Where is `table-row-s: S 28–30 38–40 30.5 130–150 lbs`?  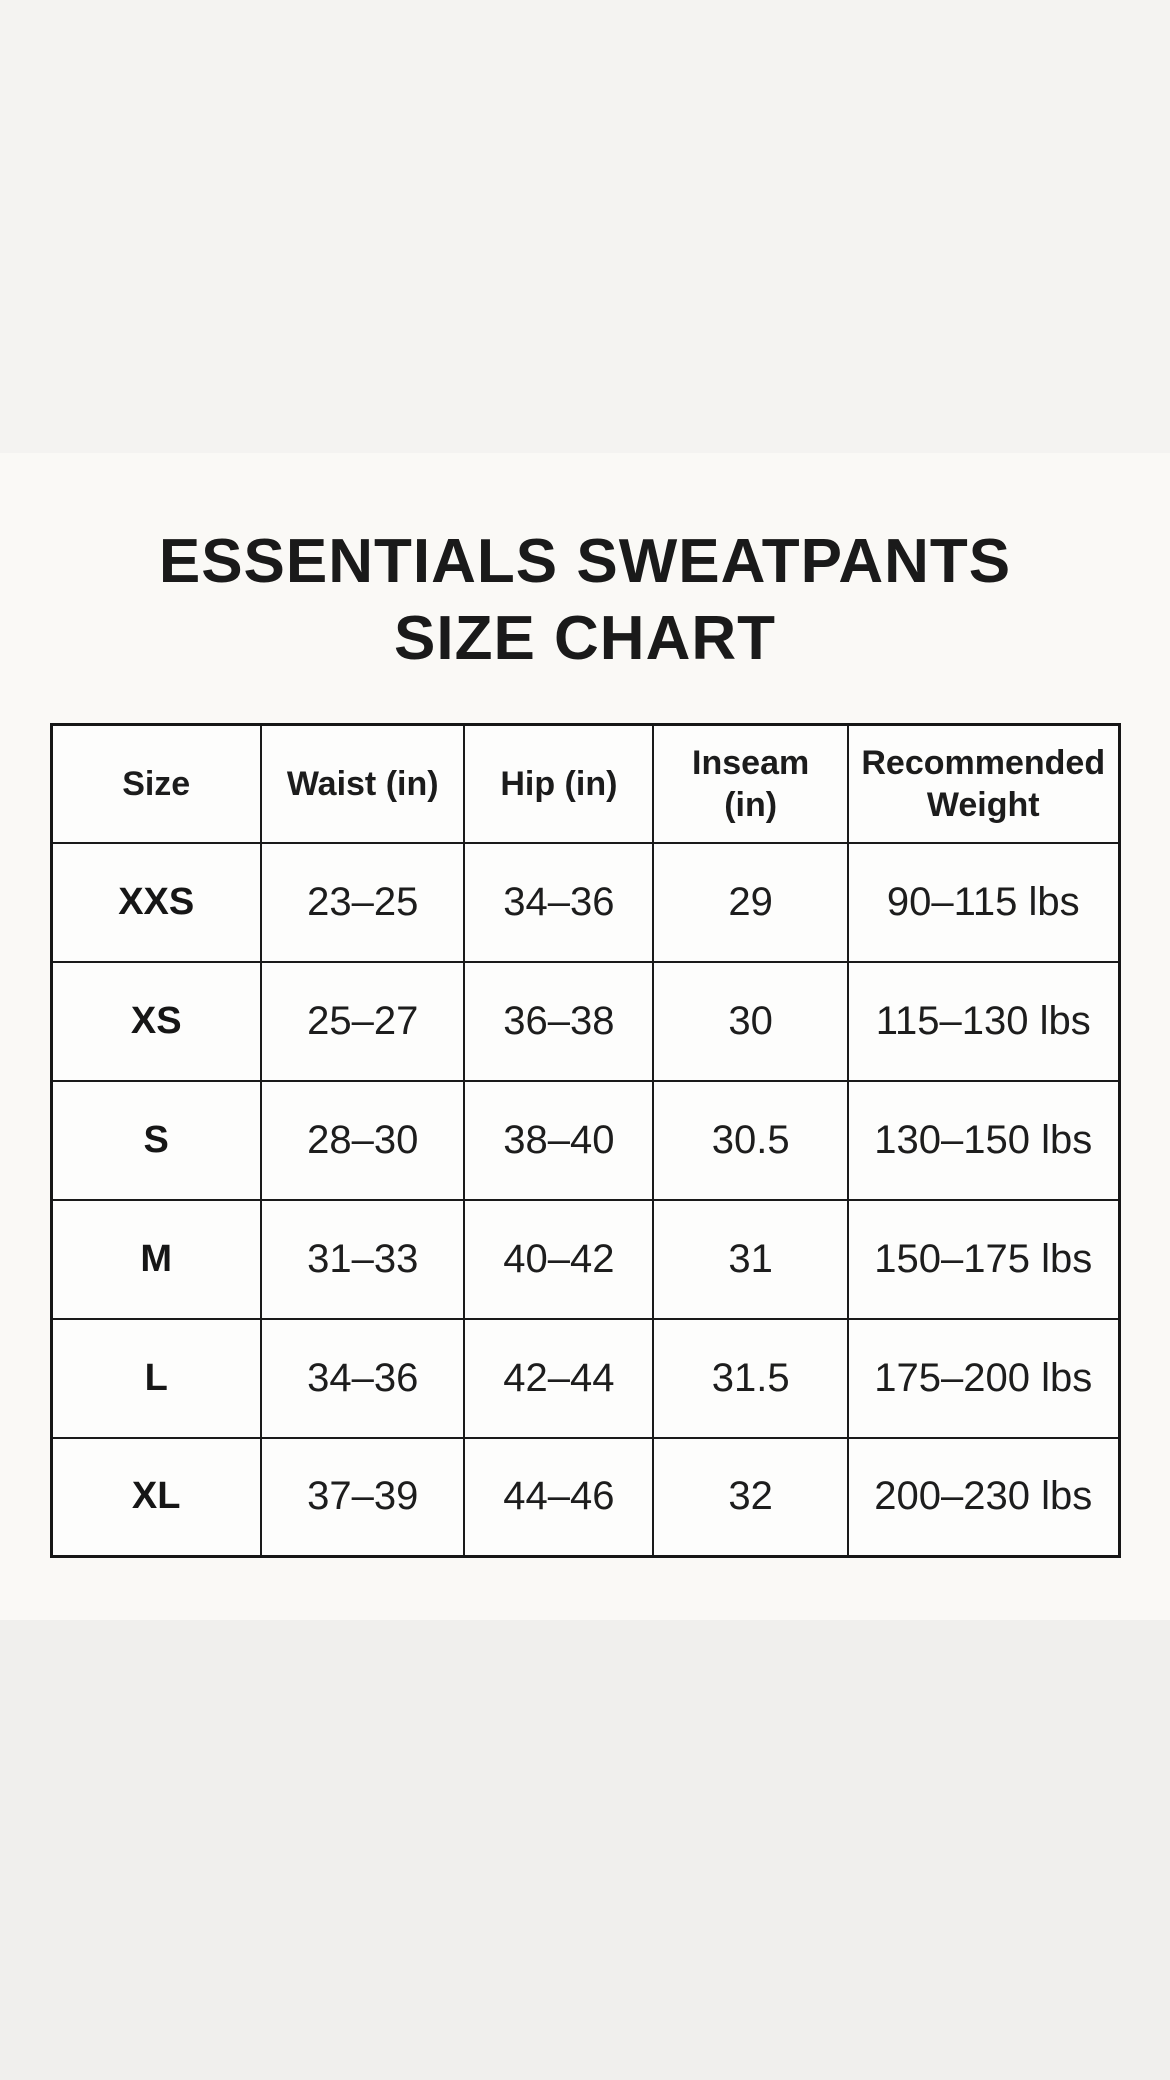
table-row-s: S 28–30 38–40 30.5 130–150 lbs is located at coordinates (585, 1140).